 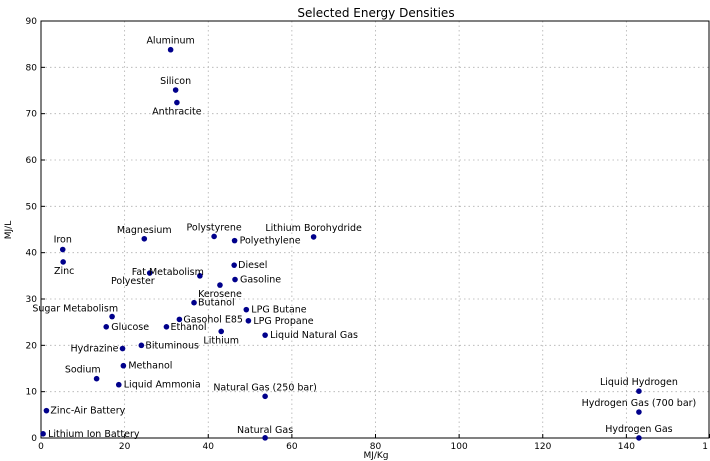 I want to click on data-label: Zinc-Air Battery, so click(x=87, y=411).